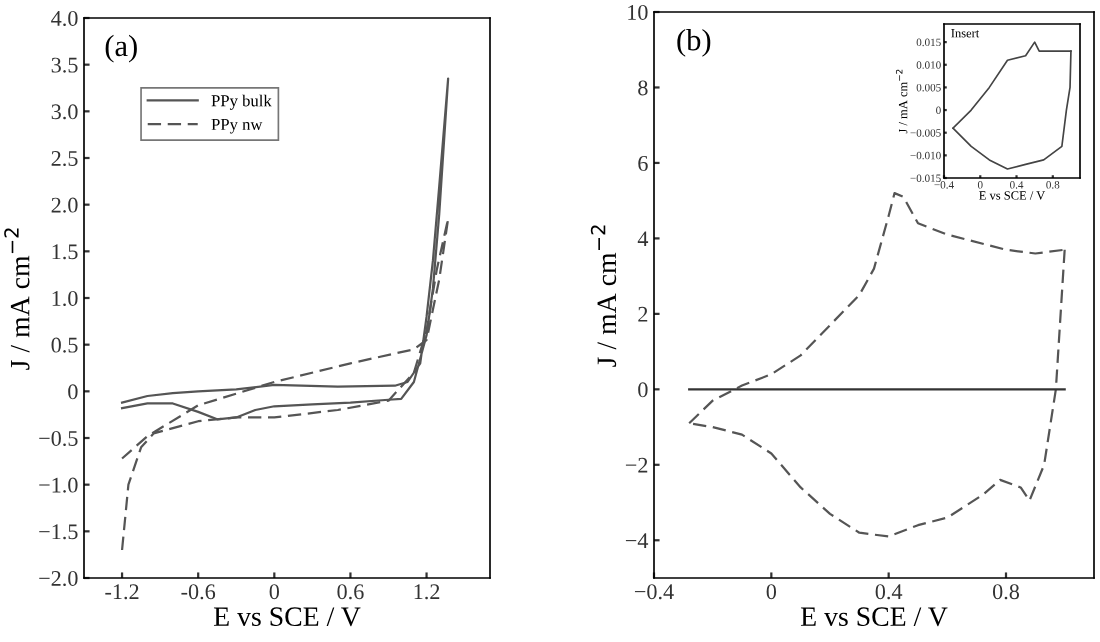  What do you see at coordinates (643, 88) in the screenshot?
I see `y-tick-label: 8` at bounding box center [643, 88].